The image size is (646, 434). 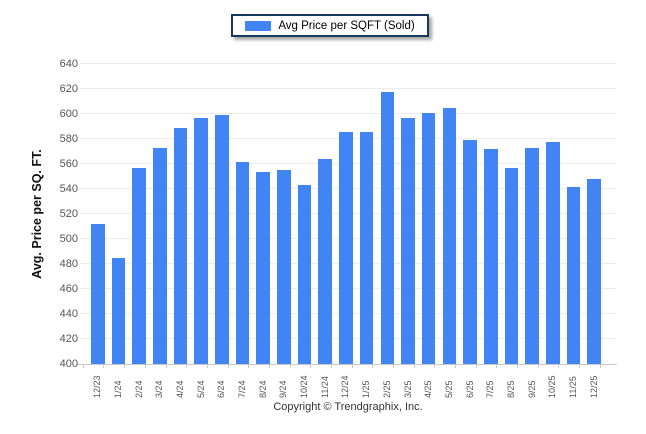 What do you see at coordinates (68, 239) in the screenshot?
I see `y-axis-tick-label: 500` at bounding box center [68, 239].